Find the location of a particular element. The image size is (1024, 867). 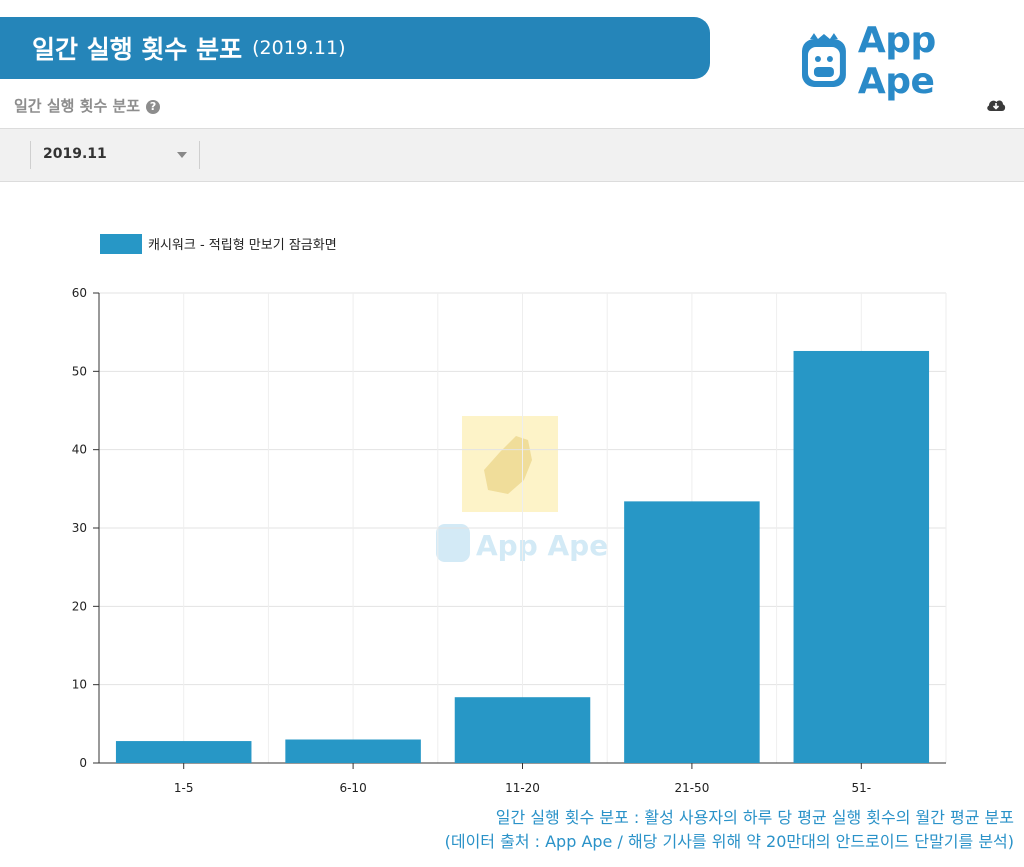

cloud-download-icon is located at coordinates (996, 105).